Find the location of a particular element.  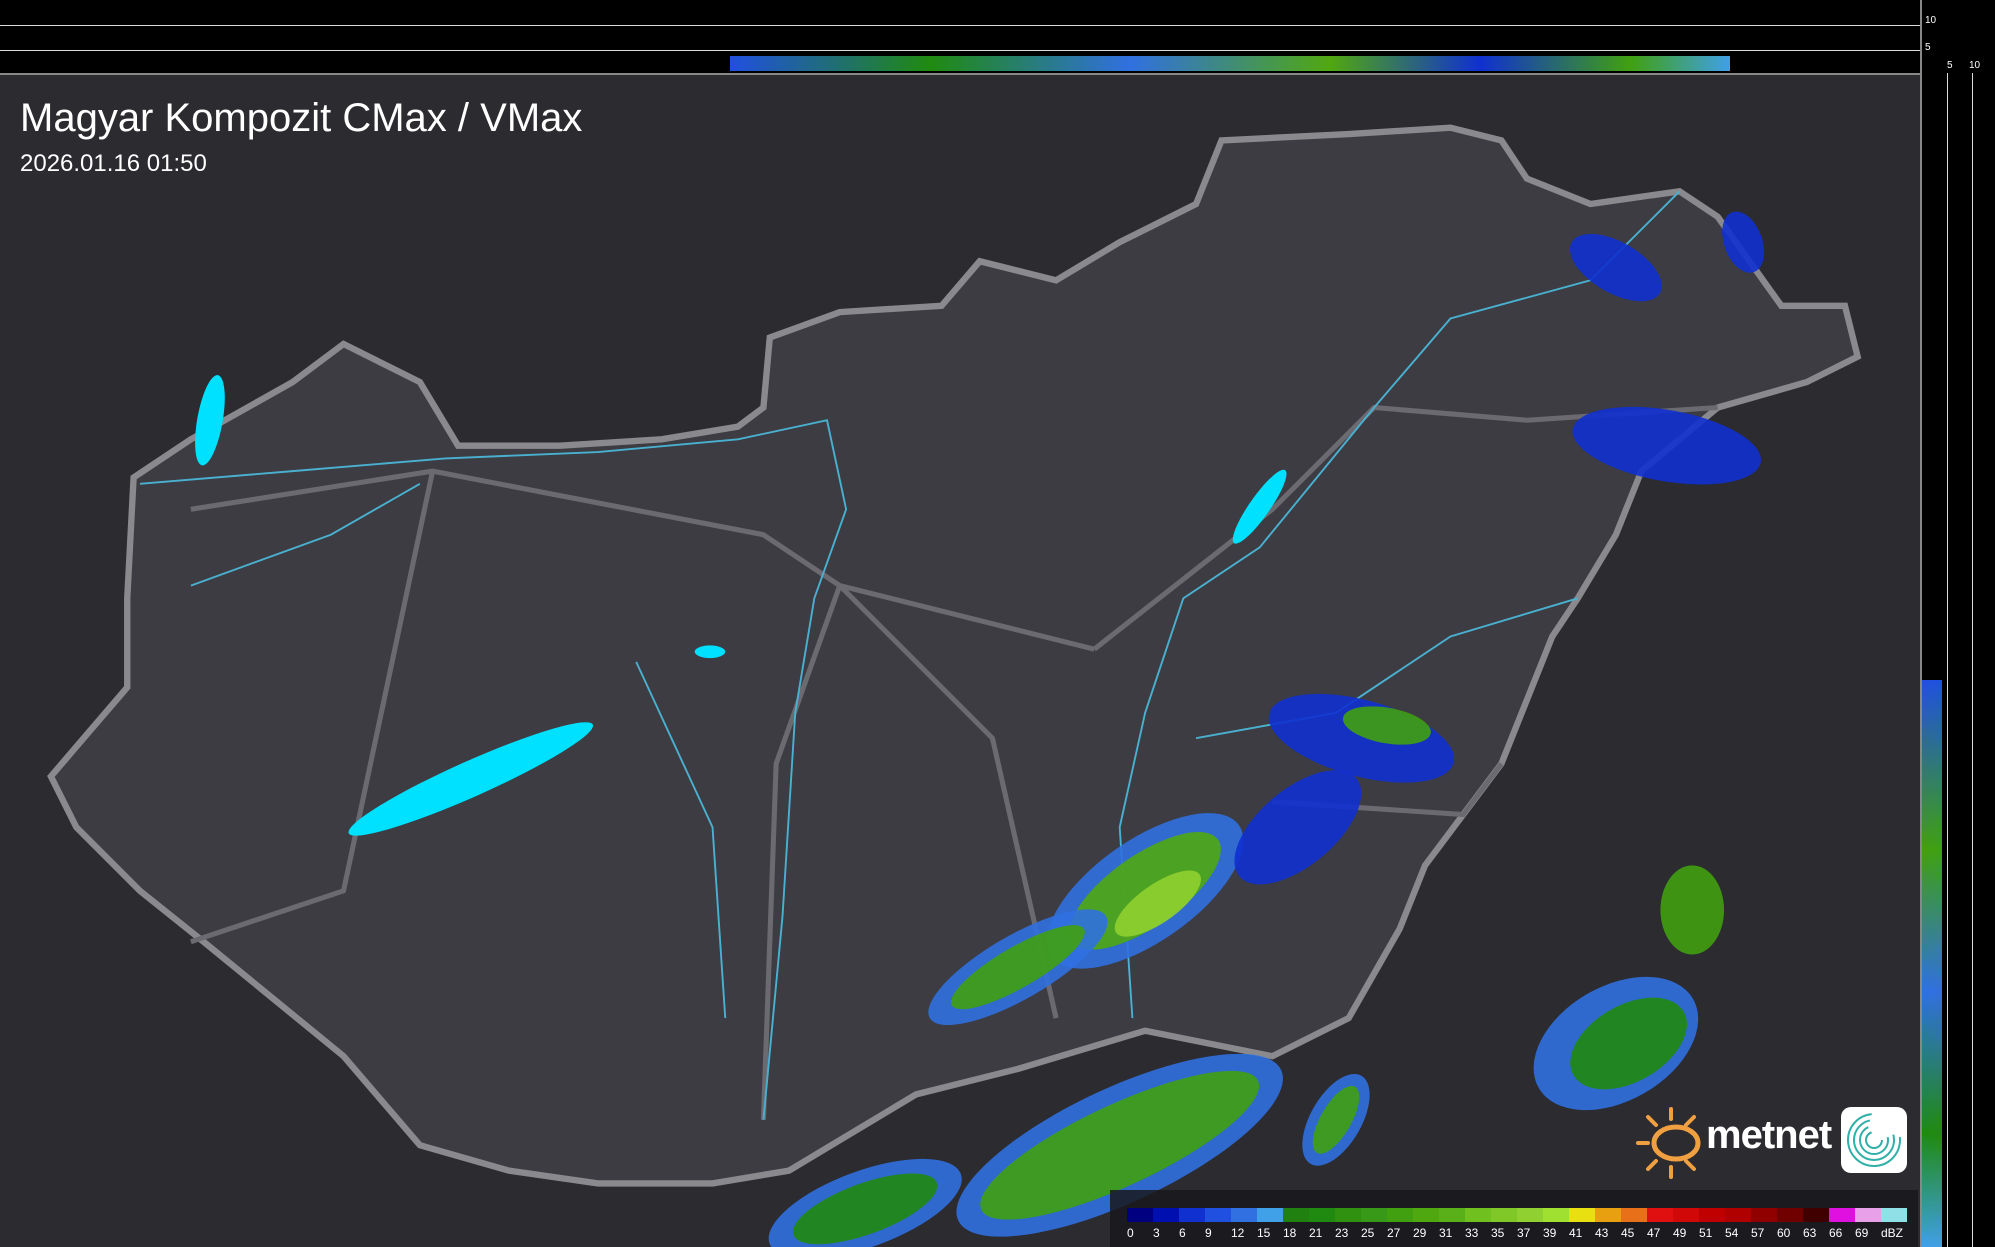

legend-label: 39 is located at coordinates (1550, 1233).